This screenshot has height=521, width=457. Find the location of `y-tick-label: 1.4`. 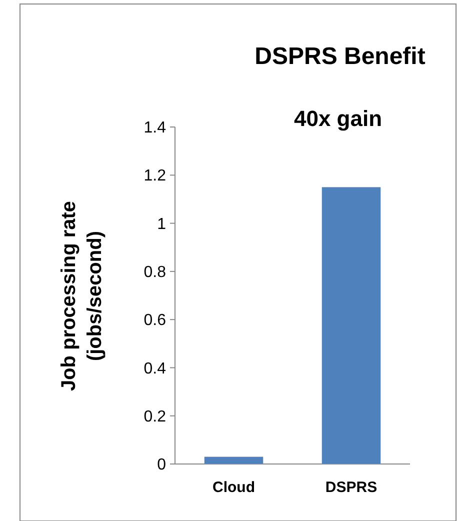

y-tick-label: 1.4 is located at coordinates (155, 128).